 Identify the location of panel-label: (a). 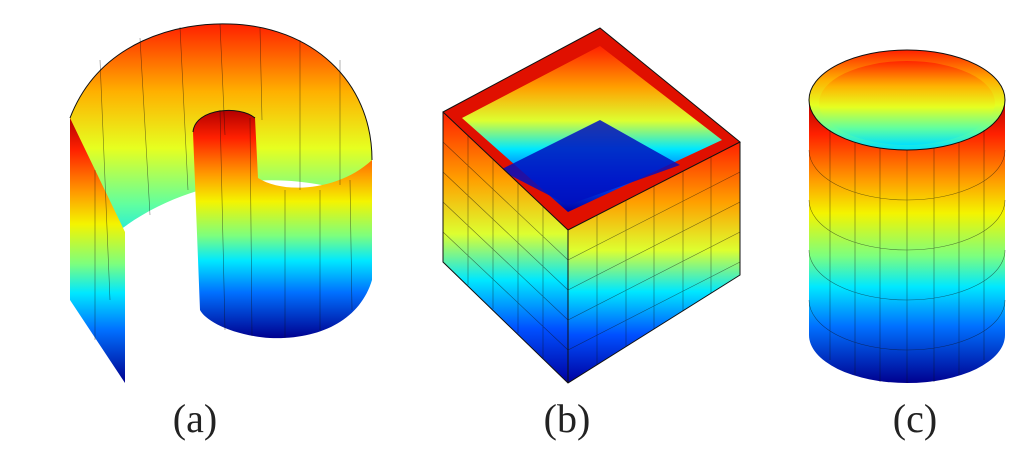
(195, 418).